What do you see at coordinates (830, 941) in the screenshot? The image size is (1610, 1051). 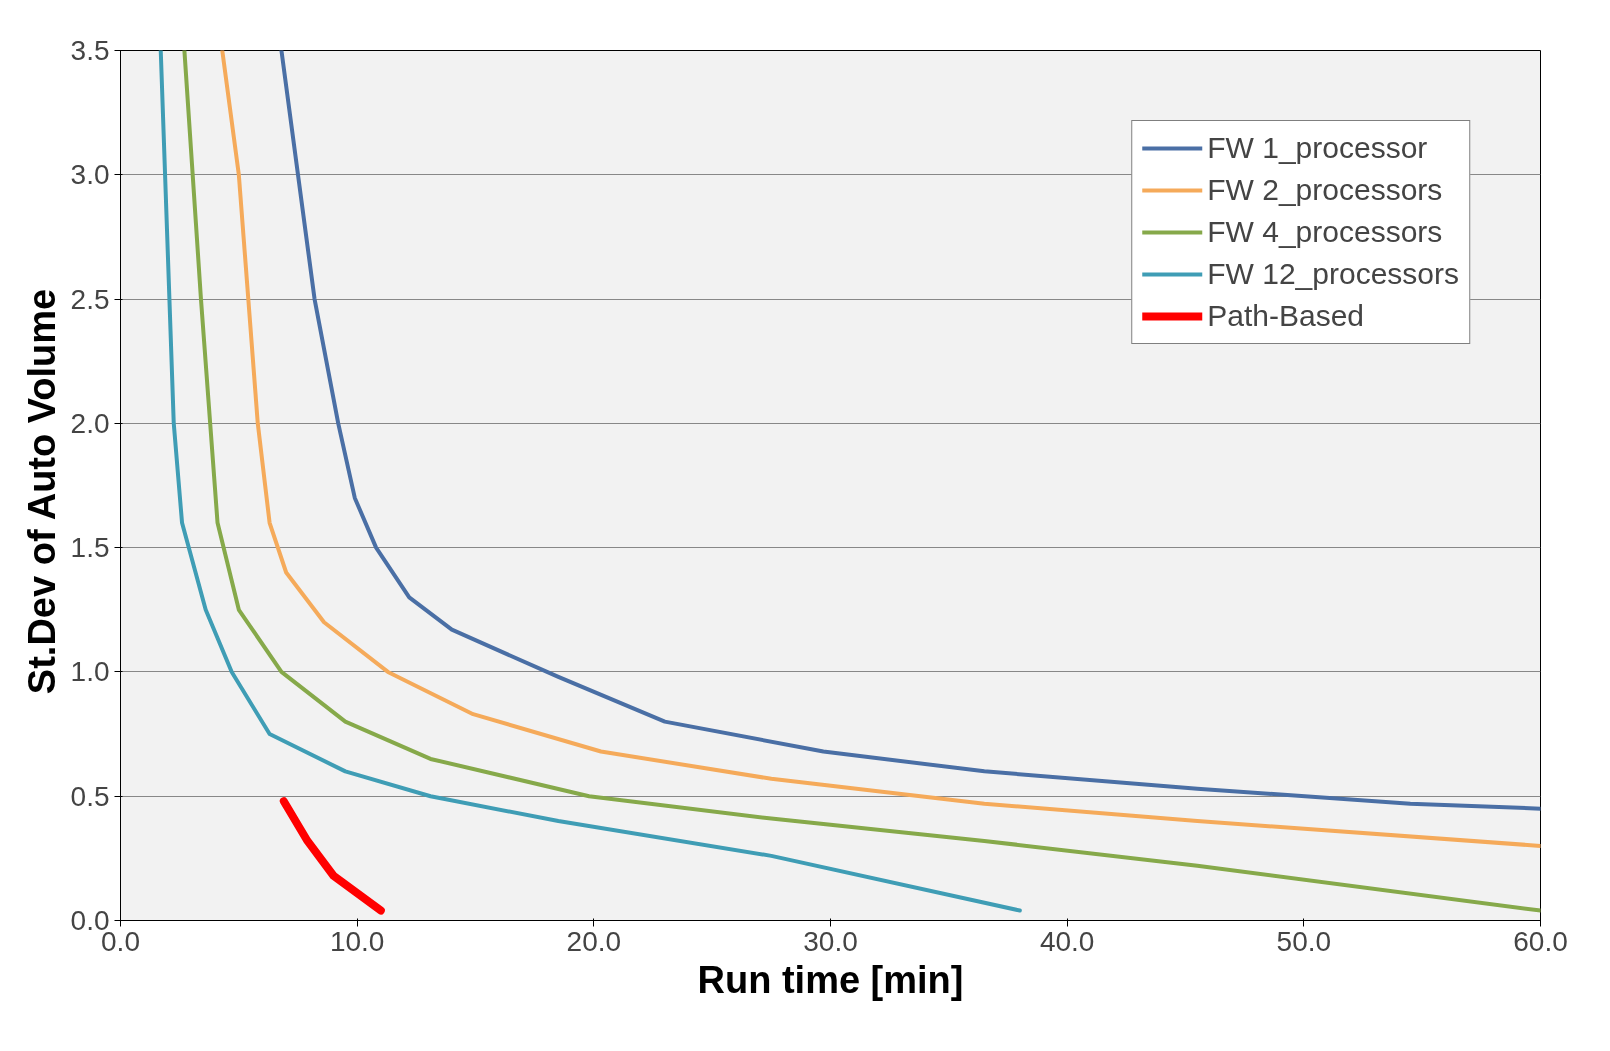 I see `x-tick-label: 30.0` at bounding box center [830, 941].